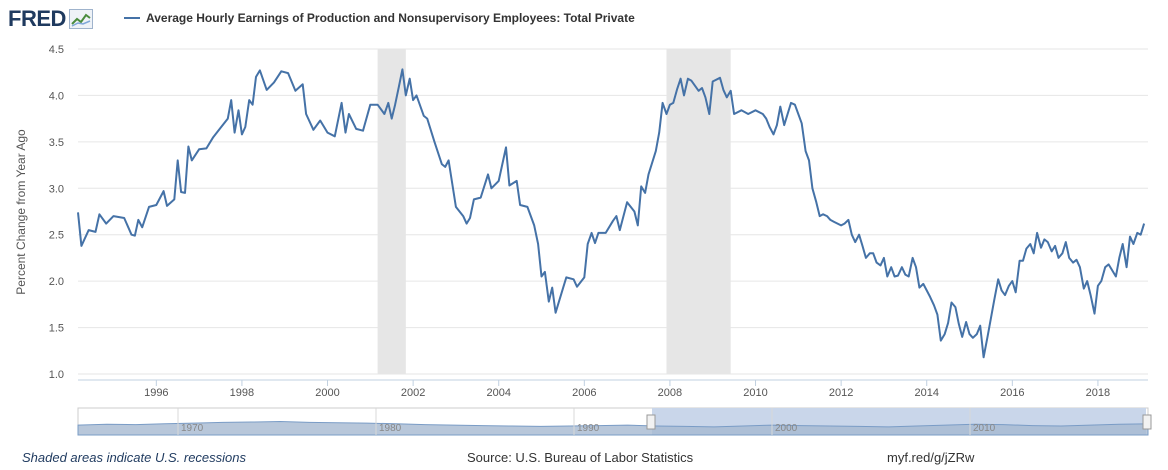 Image resolution: width=1168 pixels, height=470 pixels. What do you see at coordinates (580, 457) in the screenshot?
I see `source-text: Source: U.S. Bureau of Labor Statistics` at bounding box center [580, 457].